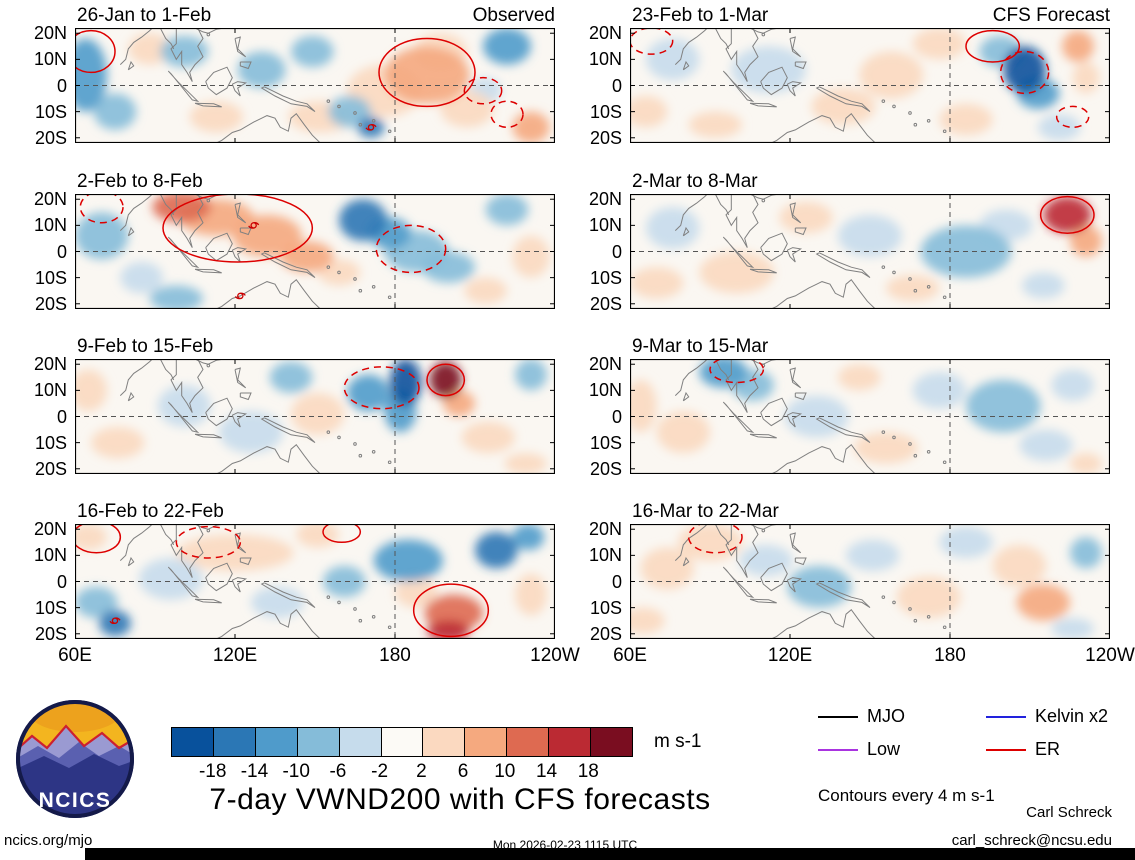 This screenshot has width=1135, height=860. What do you see at coordinates (695, 181) in the screenshot?
I see `panel-title: 2-Mar to 8-Mar` at bounding box center [695, 181].